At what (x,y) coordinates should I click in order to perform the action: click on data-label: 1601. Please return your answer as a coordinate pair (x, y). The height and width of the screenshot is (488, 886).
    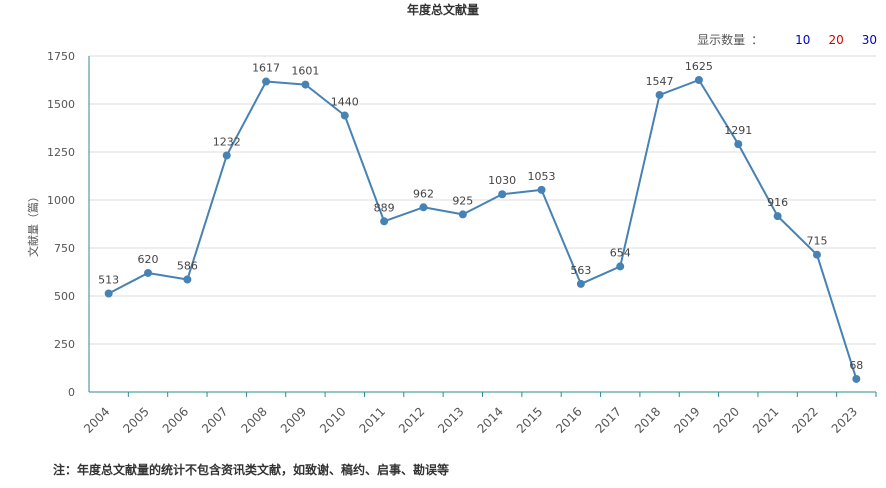
    Looking at the image, I should click on (305, 71).